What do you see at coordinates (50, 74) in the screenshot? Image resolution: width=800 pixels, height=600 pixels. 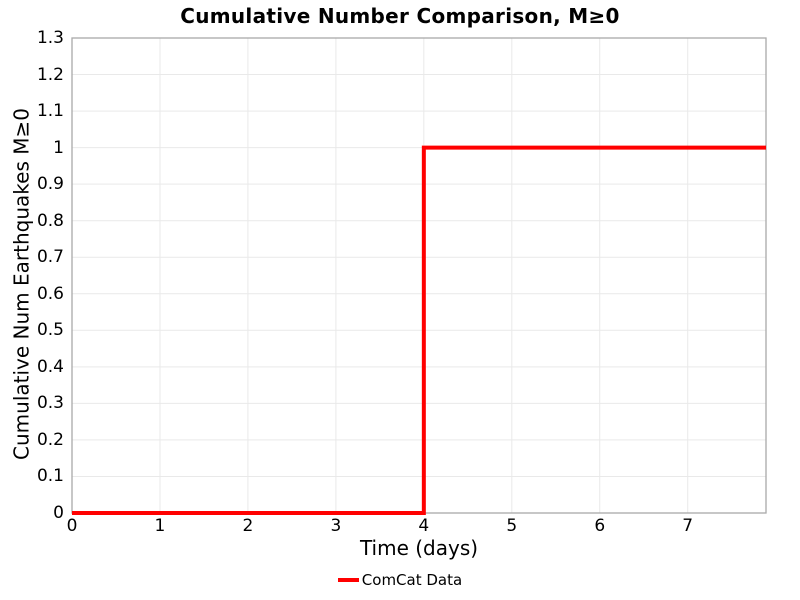 I see `y-tick-label: 1.2` at bounding box center [50, 74].